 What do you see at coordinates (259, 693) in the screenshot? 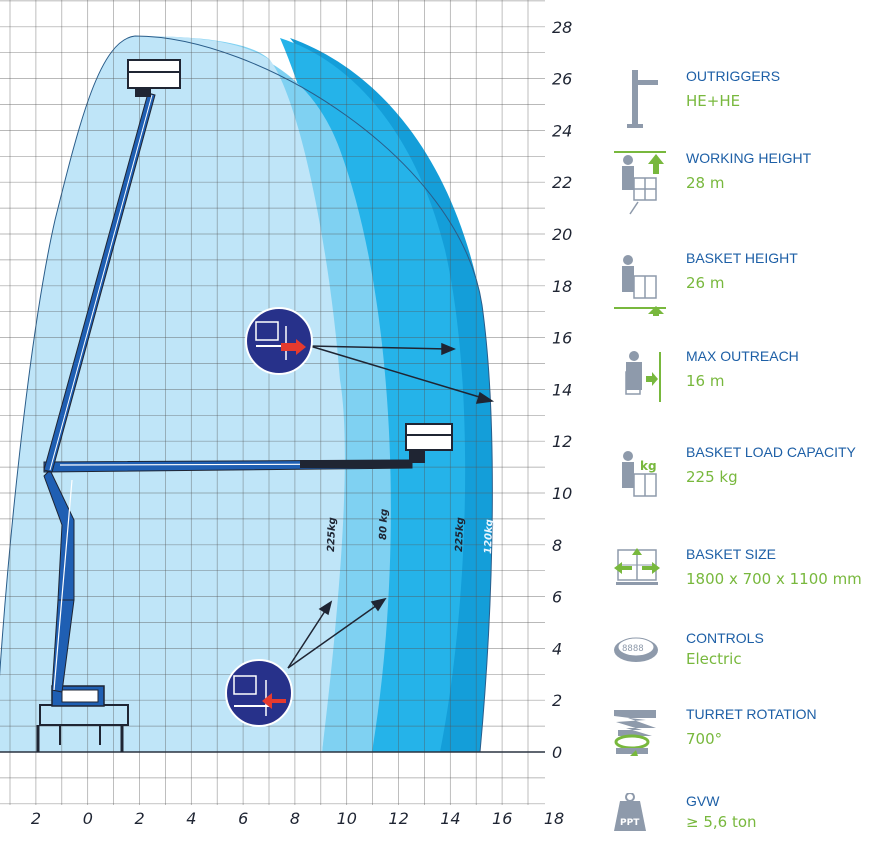
I see `load-warning-marker-bottom` at bounding box center [259, 693].